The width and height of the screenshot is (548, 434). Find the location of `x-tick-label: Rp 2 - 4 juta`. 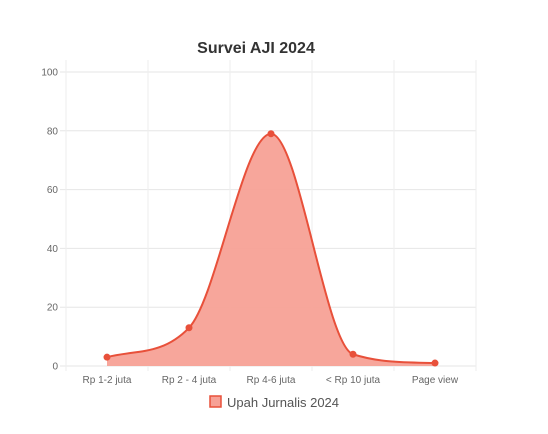

x-tick-label: Rp 2 - 4 juta is located at coordinates (189, 380).